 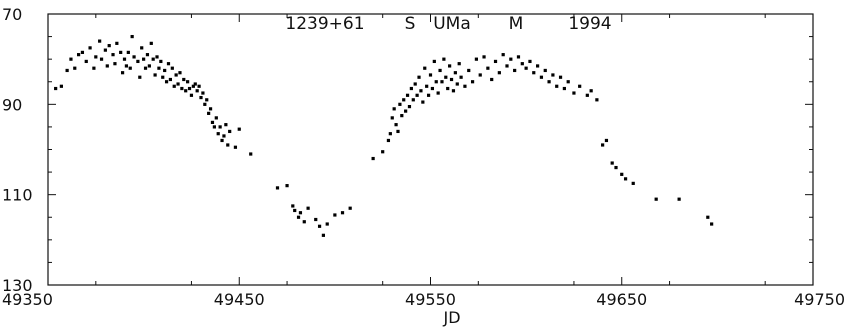 What do you see at coordinates (239, 299) in the screenshot?
I see `x-tick-label: 49450` at bounding box center [239, 299].